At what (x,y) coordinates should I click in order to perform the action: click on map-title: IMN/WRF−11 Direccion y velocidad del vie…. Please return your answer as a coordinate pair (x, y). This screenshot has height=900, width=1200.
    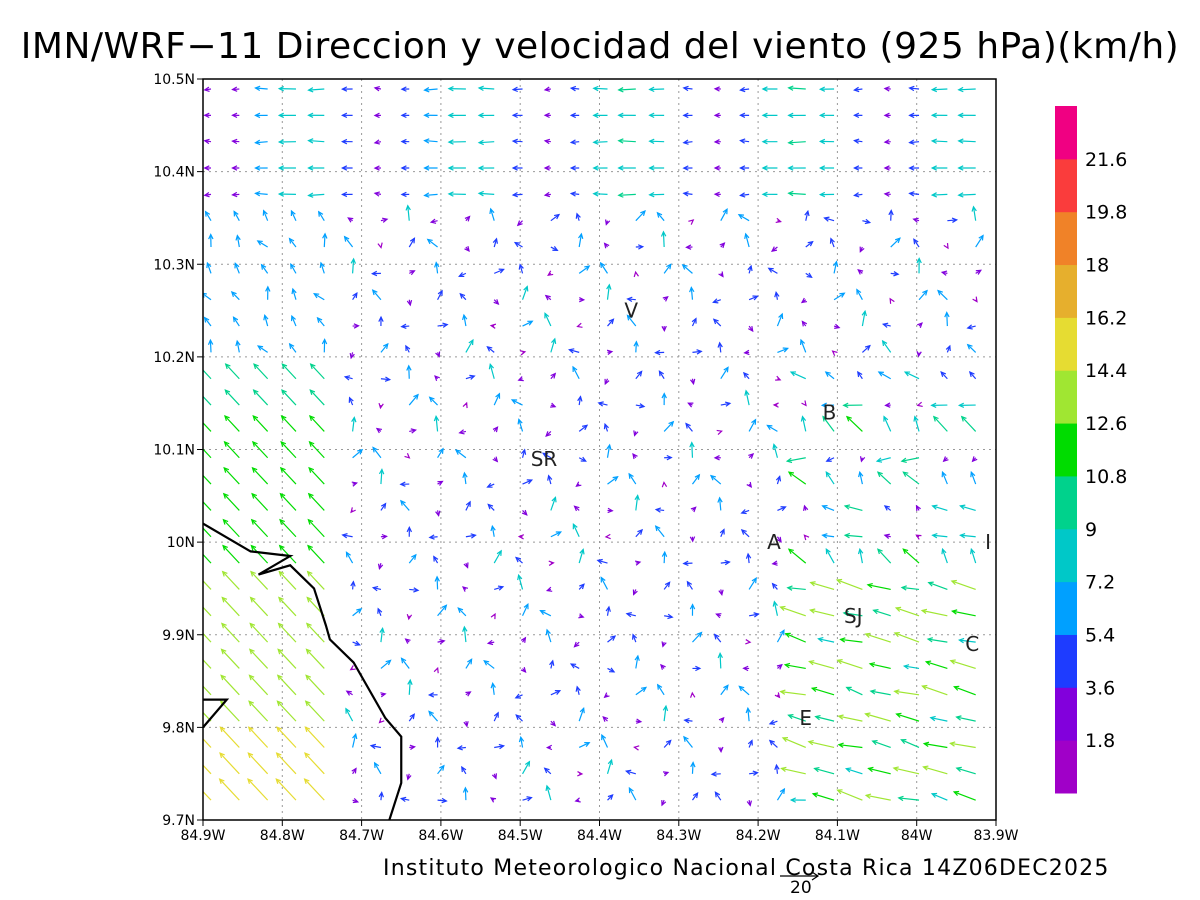
    Looking at the image, I should click on (600, 46).